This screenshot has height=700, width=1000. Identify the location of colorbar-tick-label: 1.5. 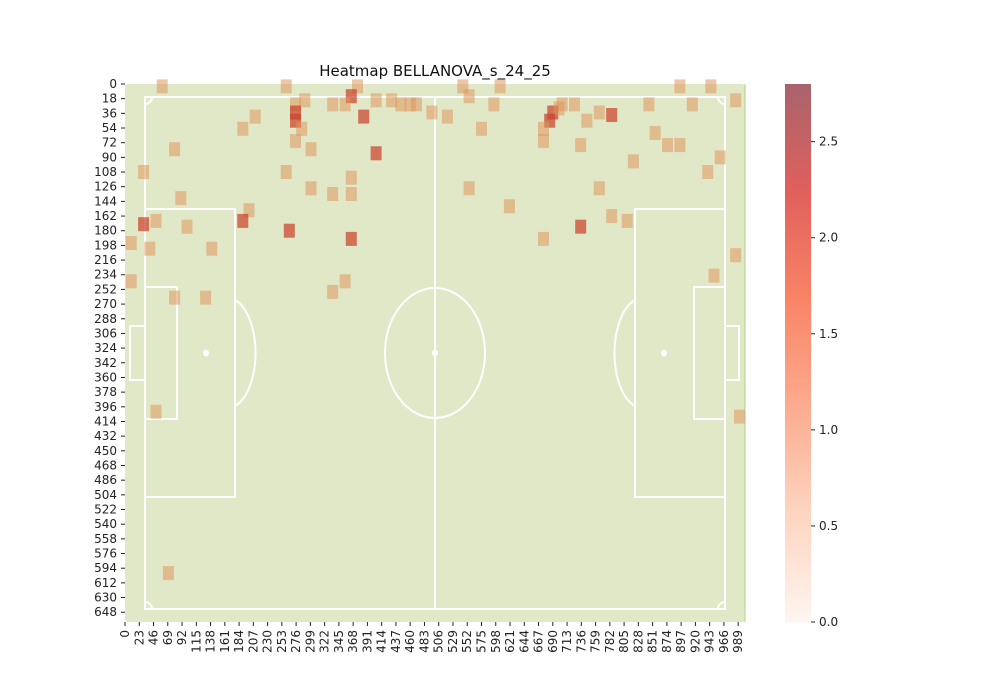
(828, 334).